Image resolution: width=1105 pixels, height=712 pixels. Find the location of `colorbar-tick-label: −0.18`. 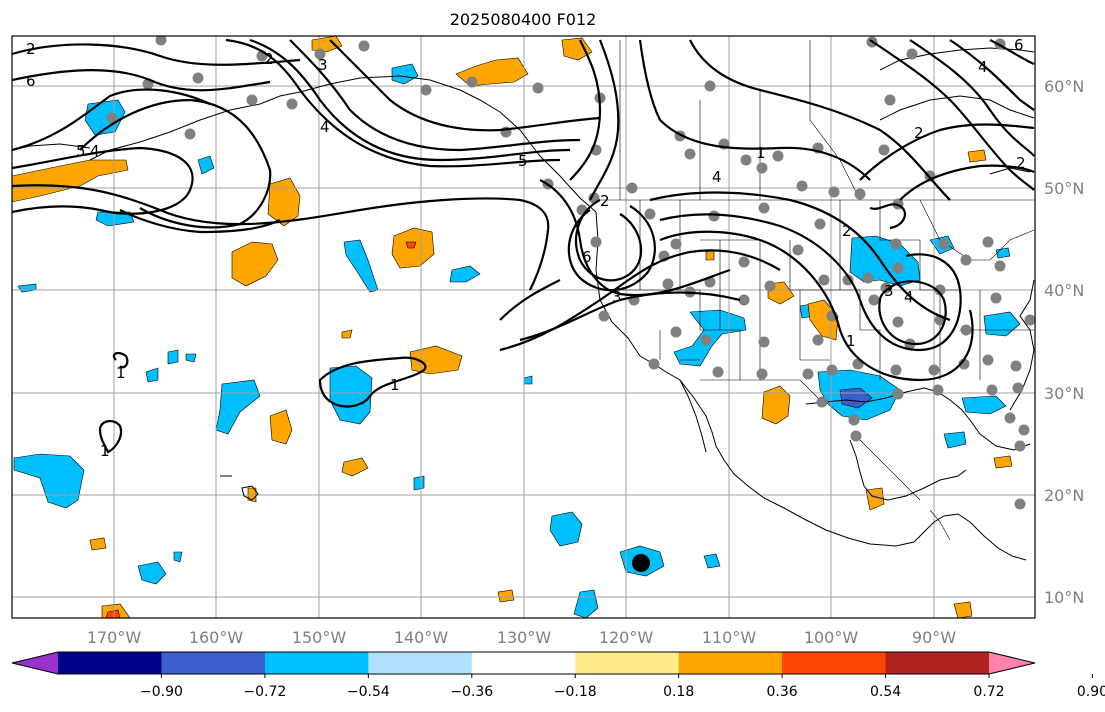

colorbar-tick-label: −0.18 is located at coordinates (575, 692).